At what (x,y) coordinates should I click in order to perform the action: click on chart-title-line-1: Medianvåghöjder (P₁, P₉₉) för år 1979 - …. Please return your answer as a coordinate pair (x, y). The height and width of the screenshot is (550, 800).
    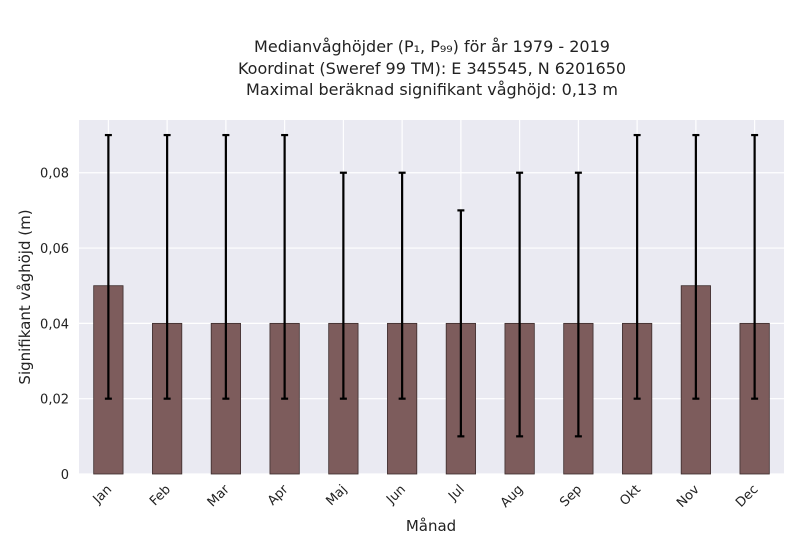
    Looking at the image, I should click on (432, 46).